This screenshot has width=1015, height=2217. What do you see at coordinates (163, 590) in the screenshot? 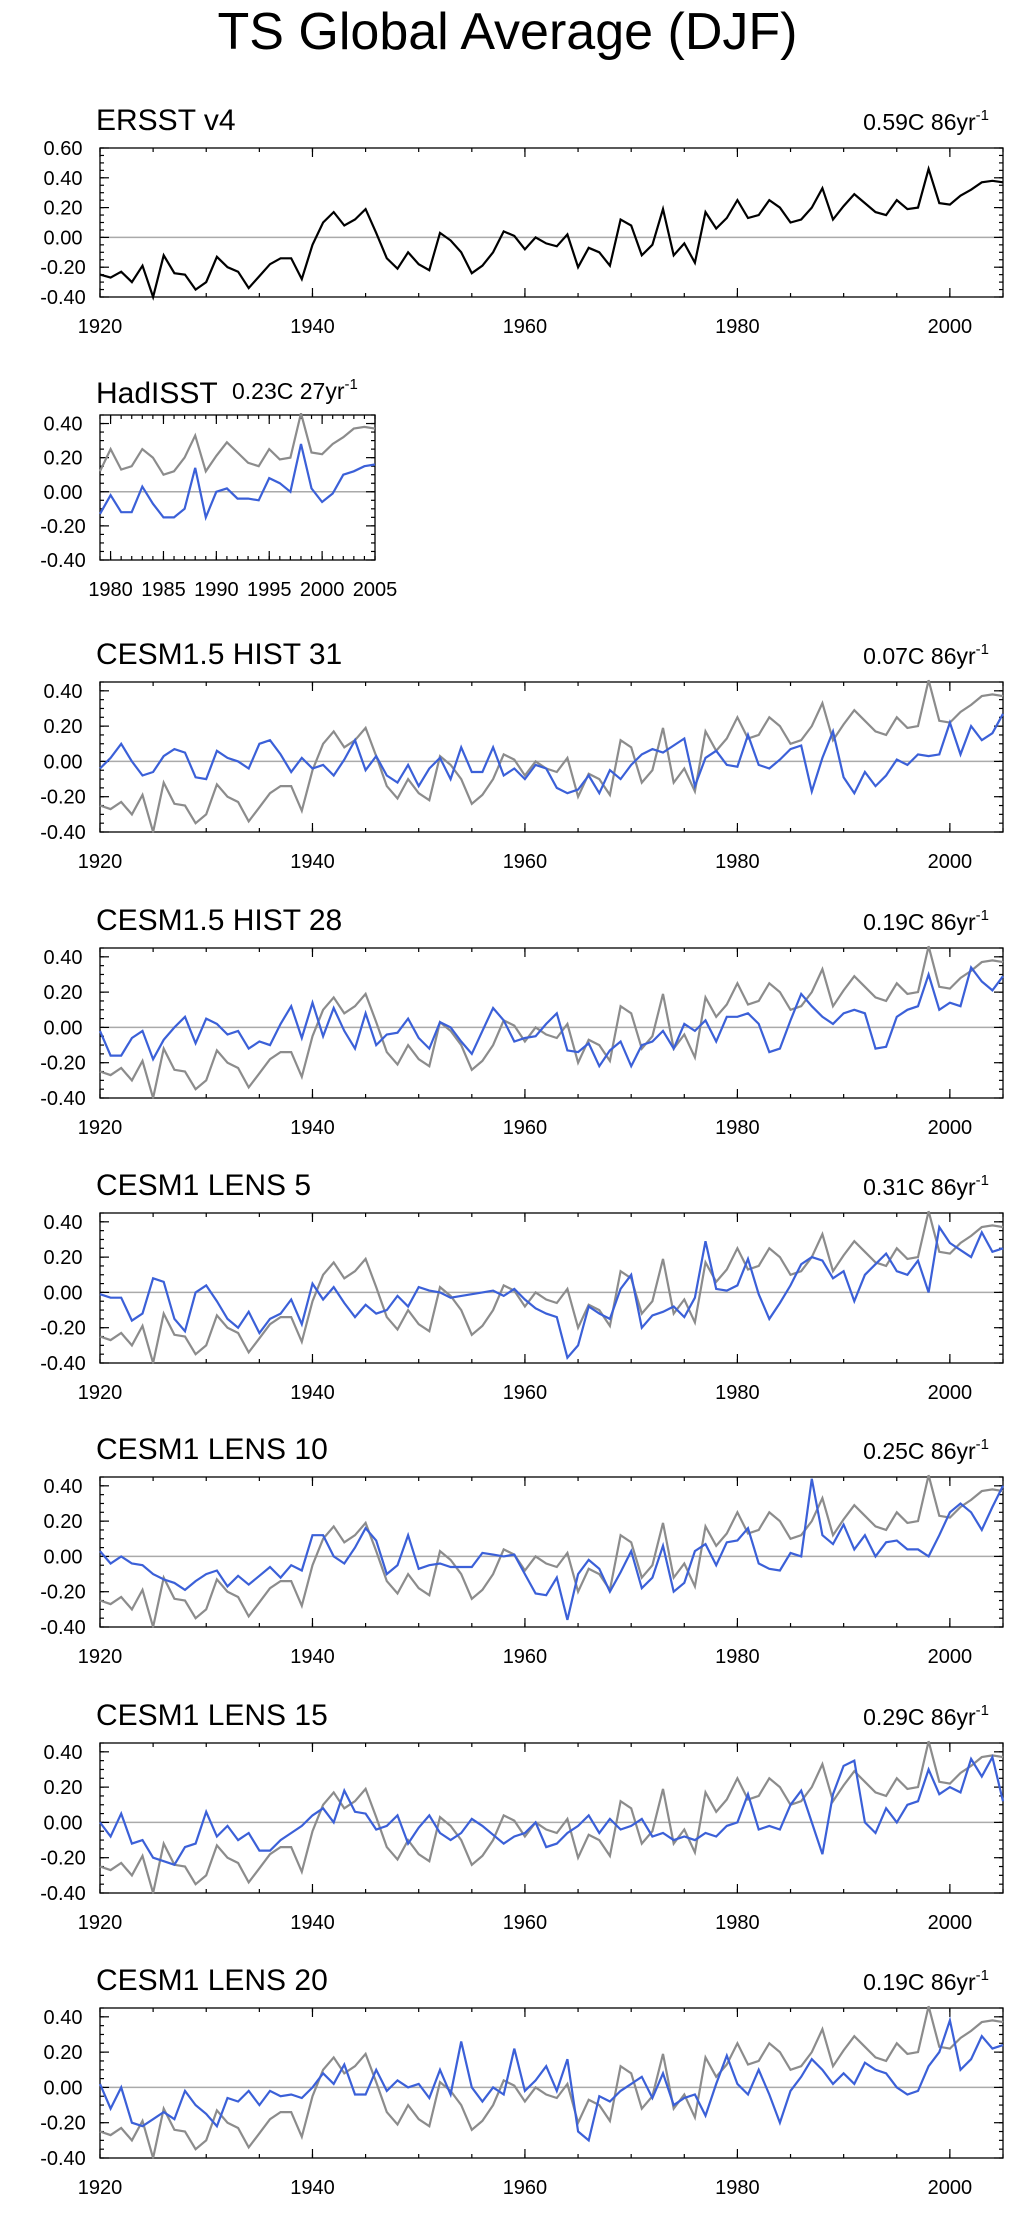
I see `x-tick-label: 1985` at bounding box center [163, 590].